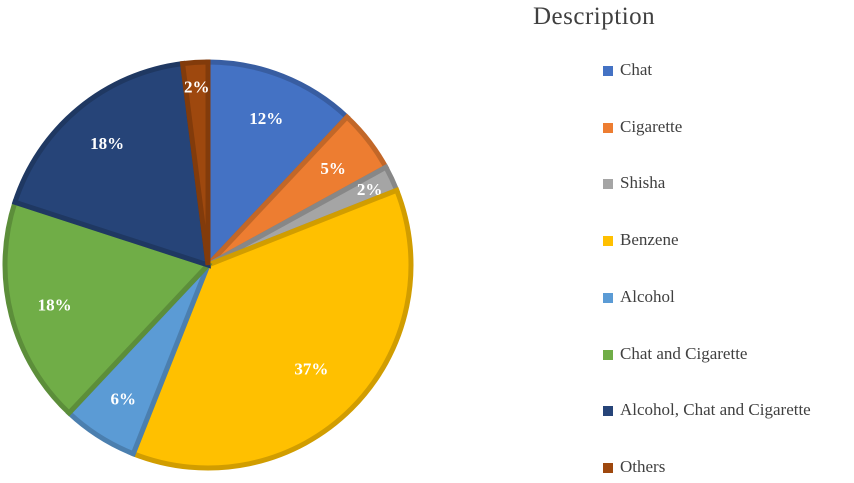 Image resolution: width=854 pixels, height=483 pixels. I want to click on legend-label: Chat and Cigarette, so click(684, 353).